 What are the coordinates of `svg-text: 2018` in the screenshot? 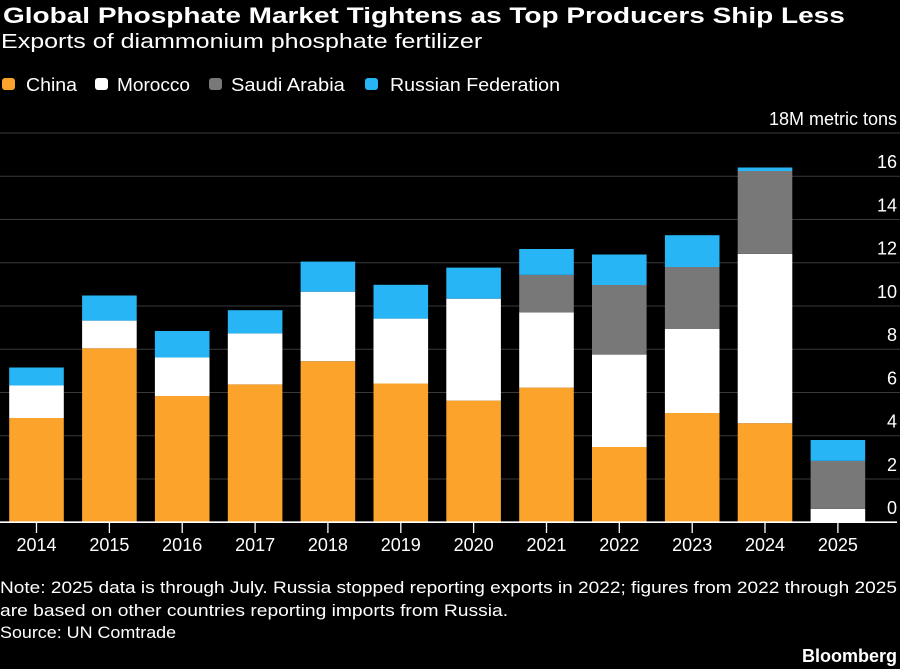 It's located at (328, 545).